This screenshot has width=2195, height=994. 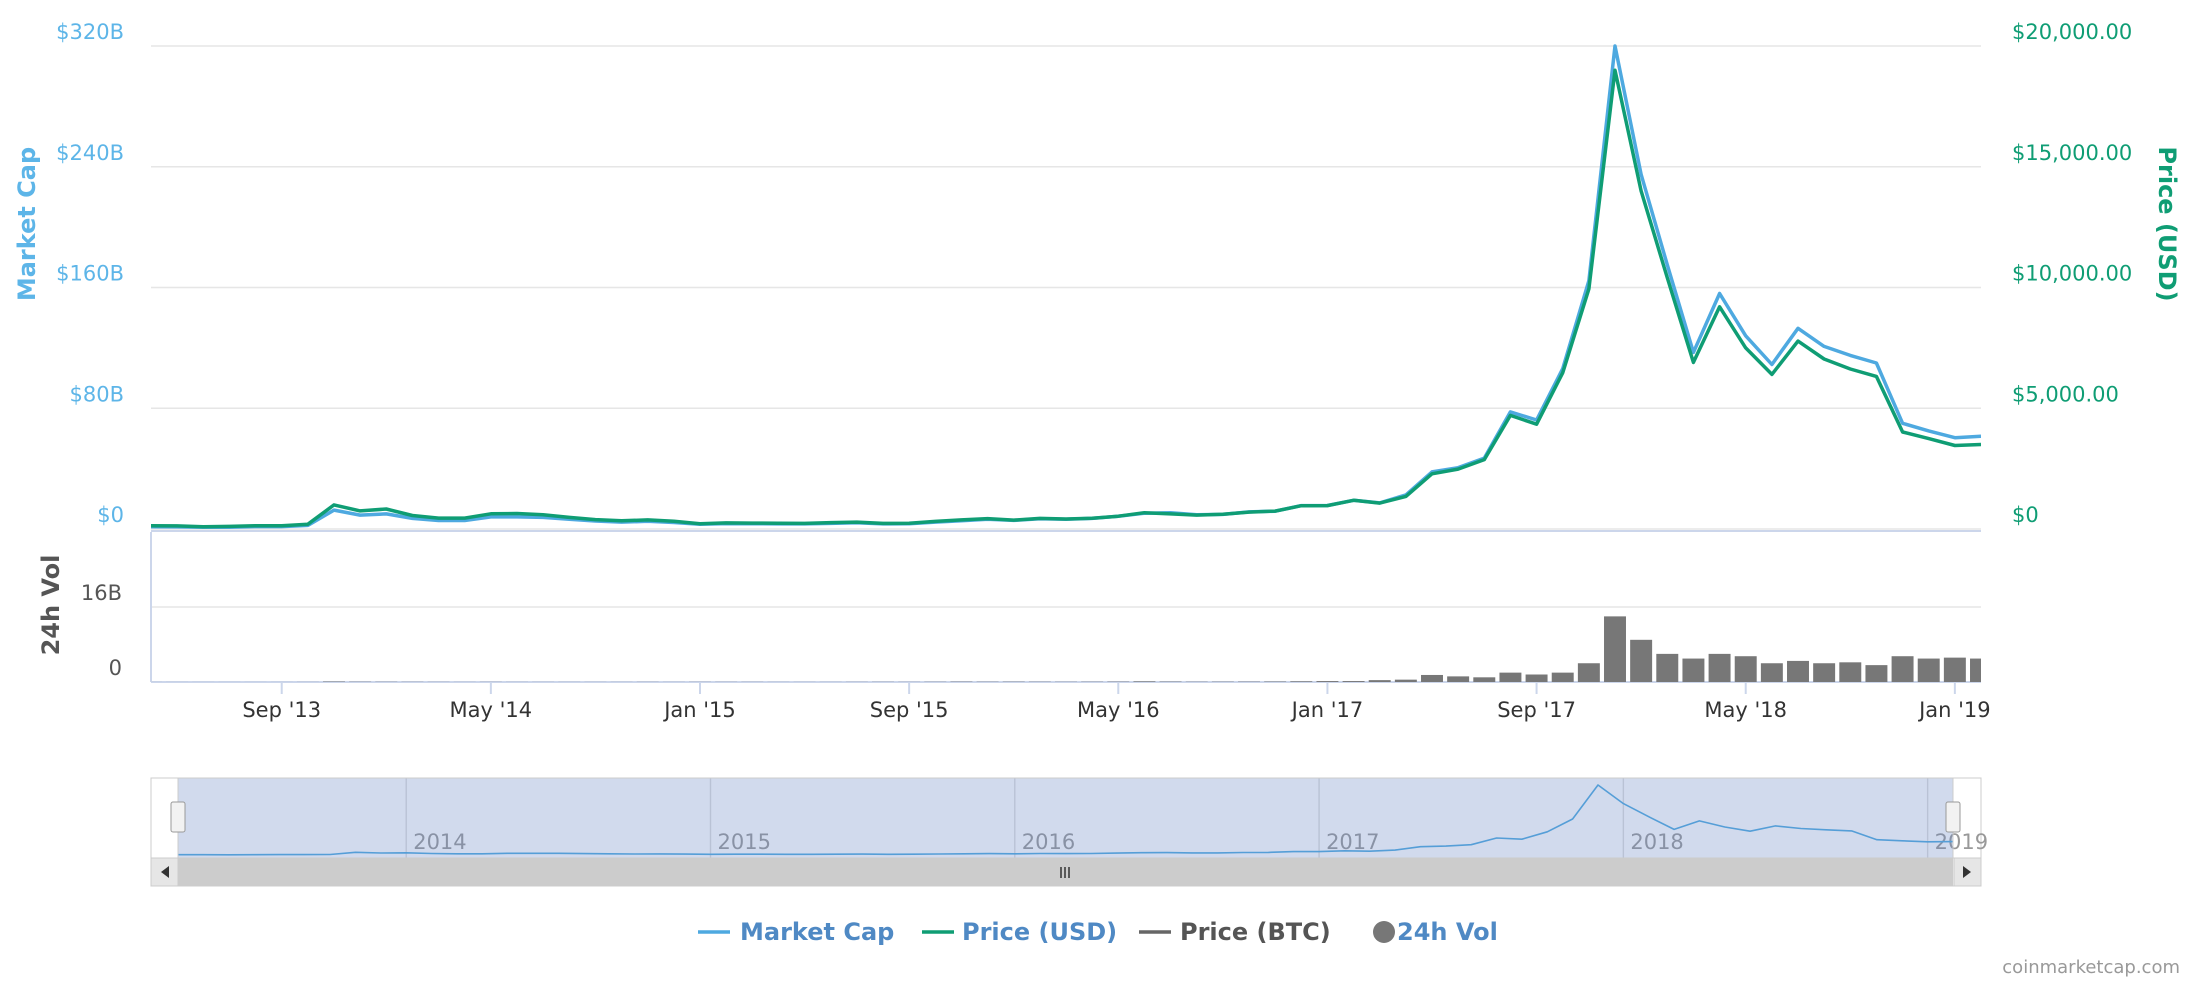 What do you see at coordinates (1118, 710) in the screenshot?
I see `x-tick-label: May '16` at bounding box center [1118, 710].